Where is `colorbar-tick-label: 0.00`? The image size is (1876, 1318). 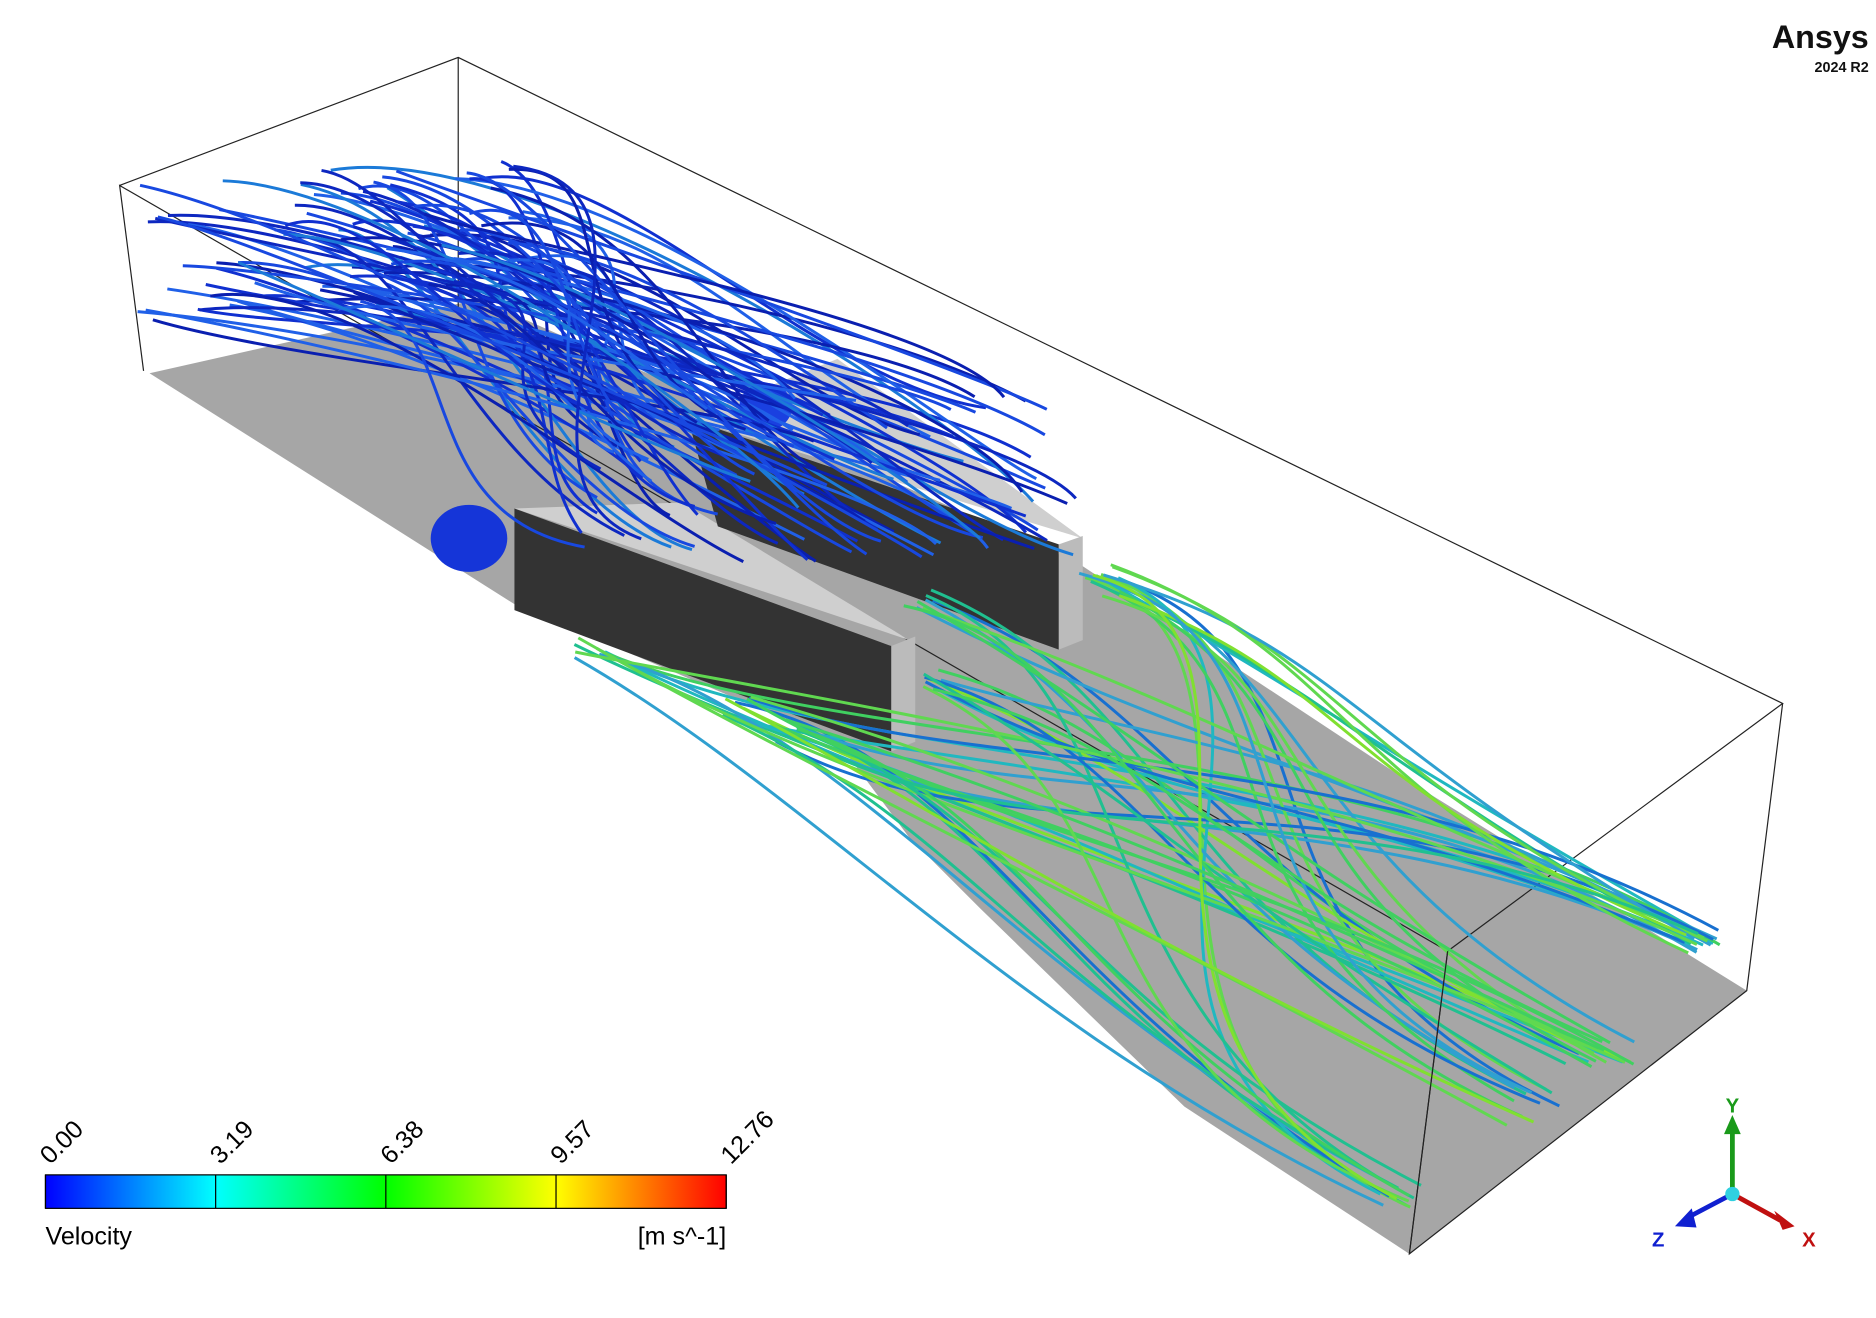
colorbar-tick-label: 0.00 is located at coordinates (62, 1142).